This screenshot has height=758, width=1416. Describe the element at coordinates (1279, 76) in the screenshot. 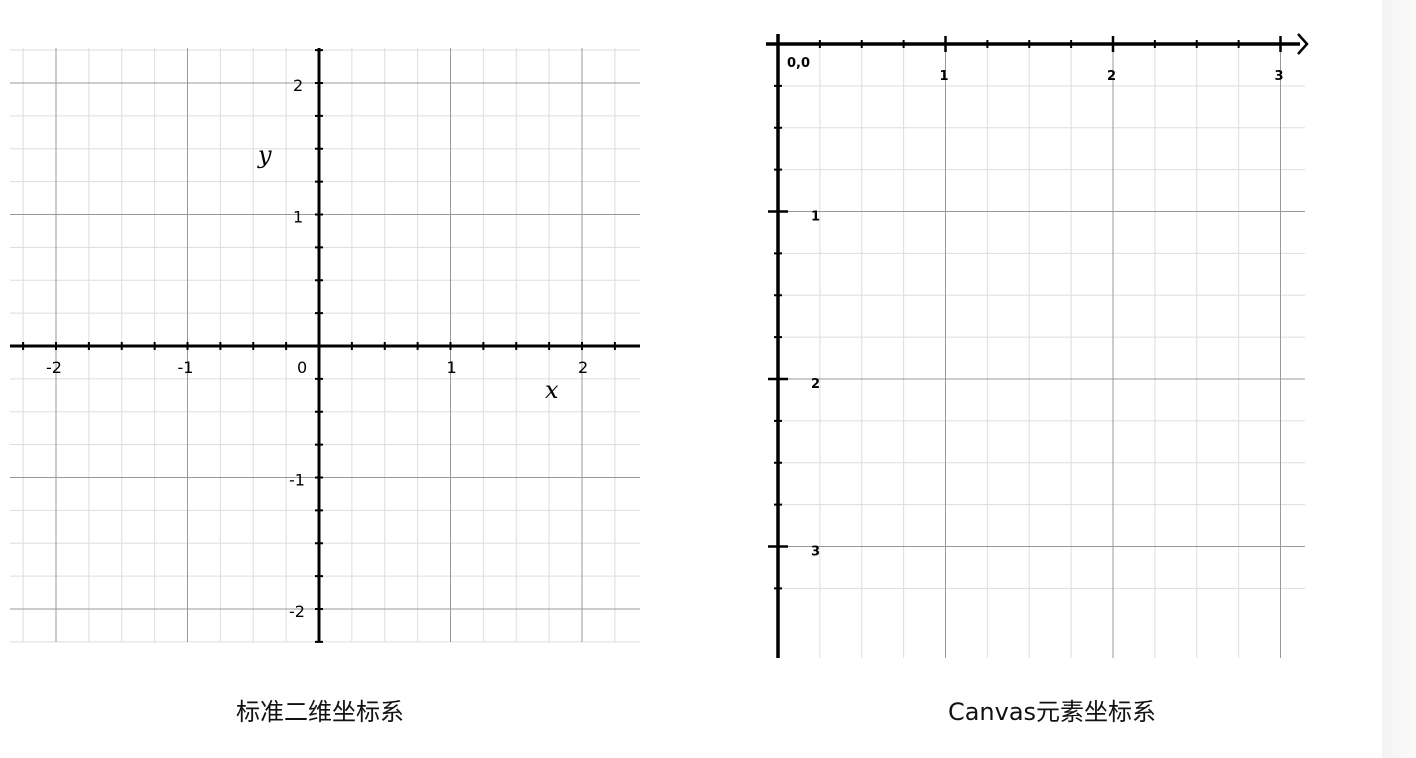

I see `x-tick-label: 3` at that location.